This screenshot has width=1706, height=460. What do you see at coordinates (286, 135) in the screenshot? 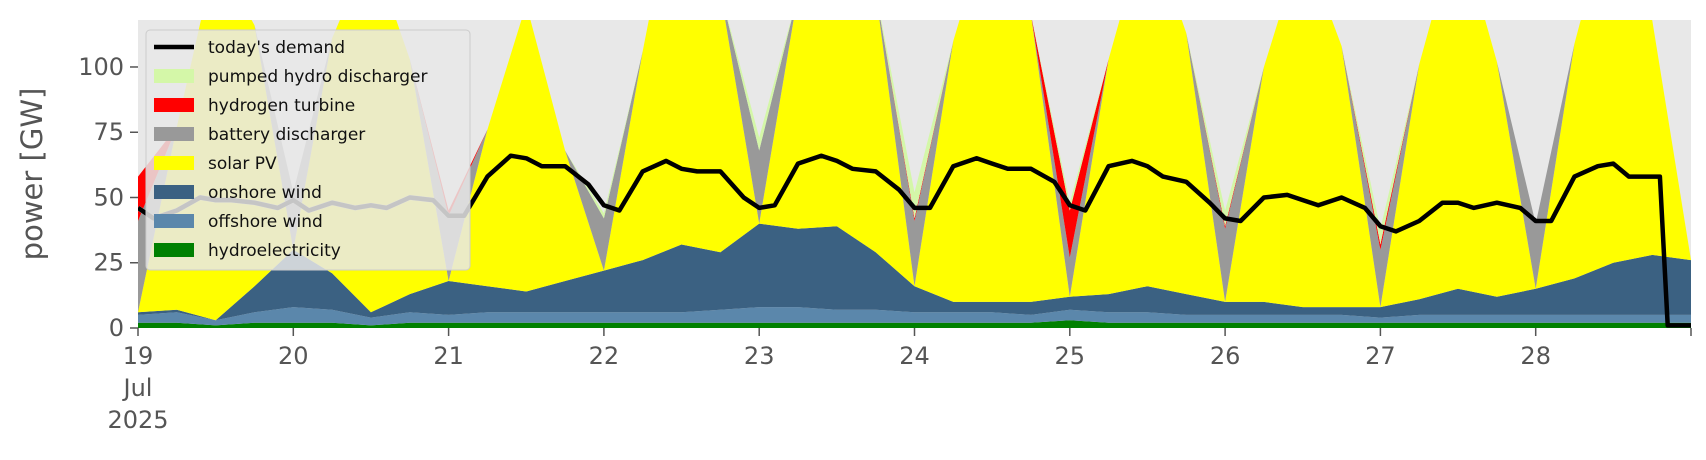
I see `legend-label-battery-discharger: battery discharger` at bounding box center [286, 135].